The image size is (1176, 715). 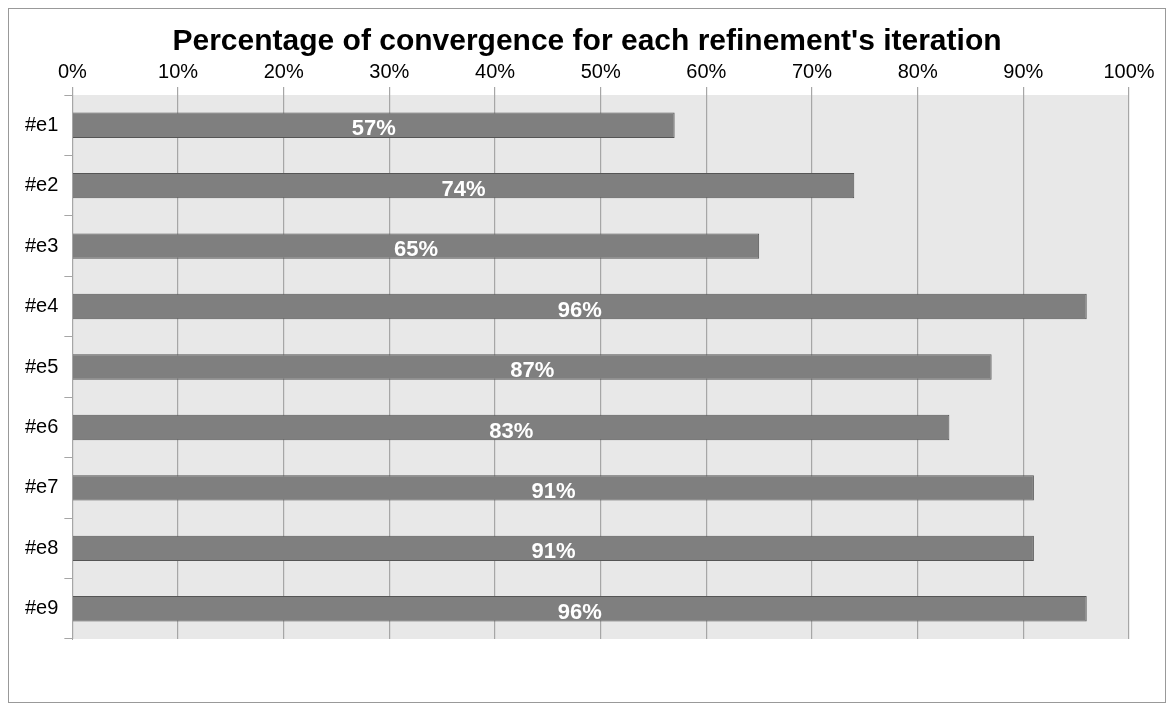 What do you see at coordinates (1129, 70) in the screenshot?
I see `x-tick-label: 100%` at bounding box center [1129, 70].